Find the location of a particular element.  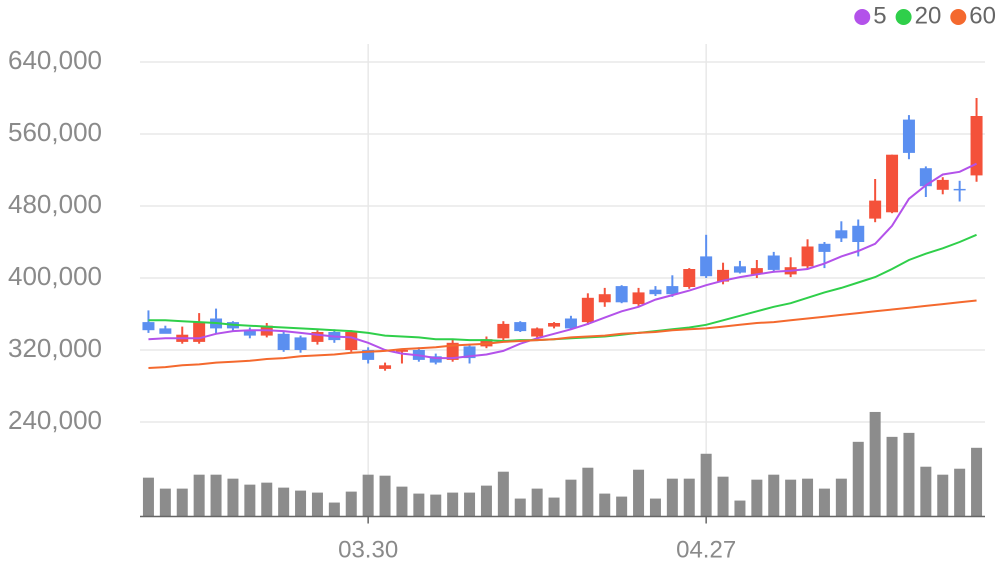

x-tick-label: 03.30 is located at coordinates (368, 549).